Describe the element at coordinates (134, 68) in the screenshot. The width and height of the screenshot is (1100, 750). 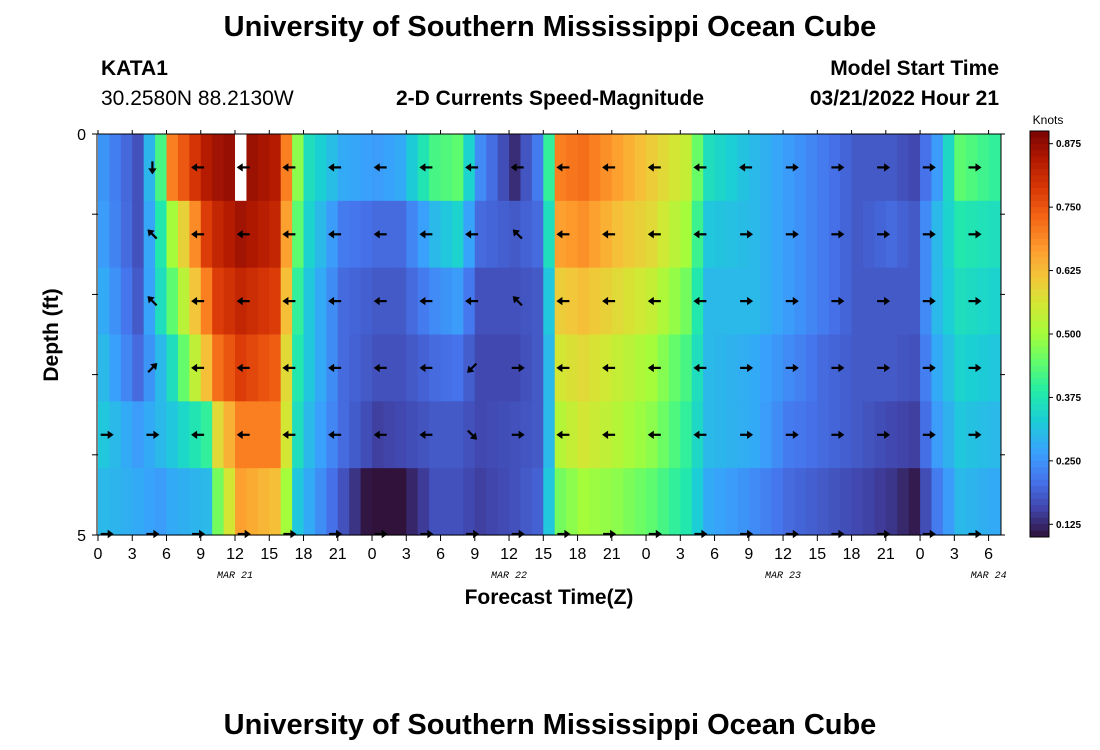
I see `station-id: KATA1` at that location.